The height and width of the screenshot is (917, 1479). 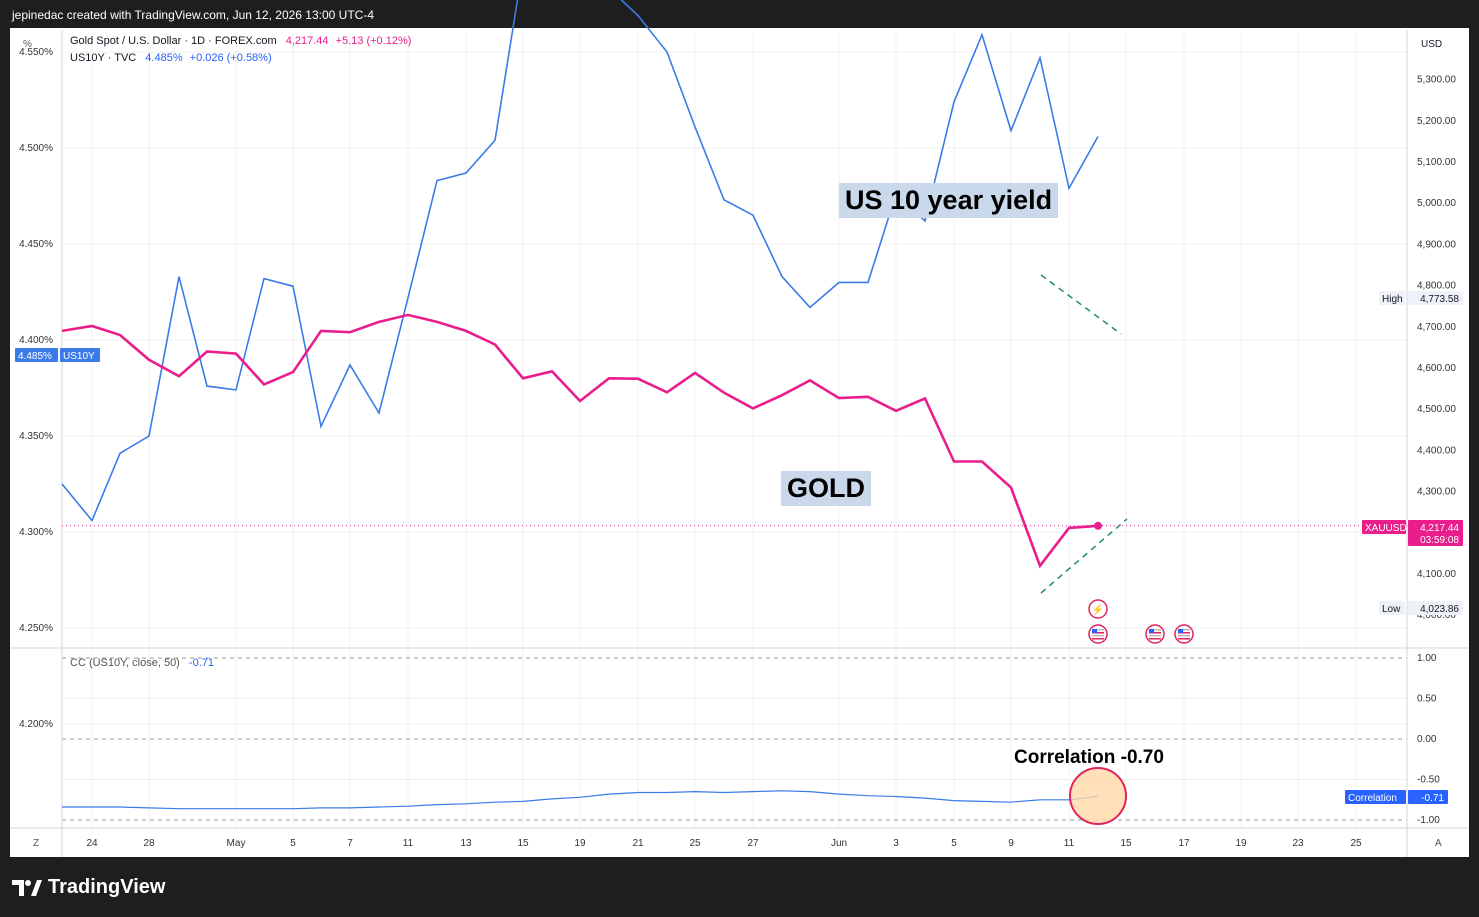 What do you see at coordinates (36, 148) in the screenshot?
I see `left-tick-label: 4.500%` at bounding box center [36, 148].